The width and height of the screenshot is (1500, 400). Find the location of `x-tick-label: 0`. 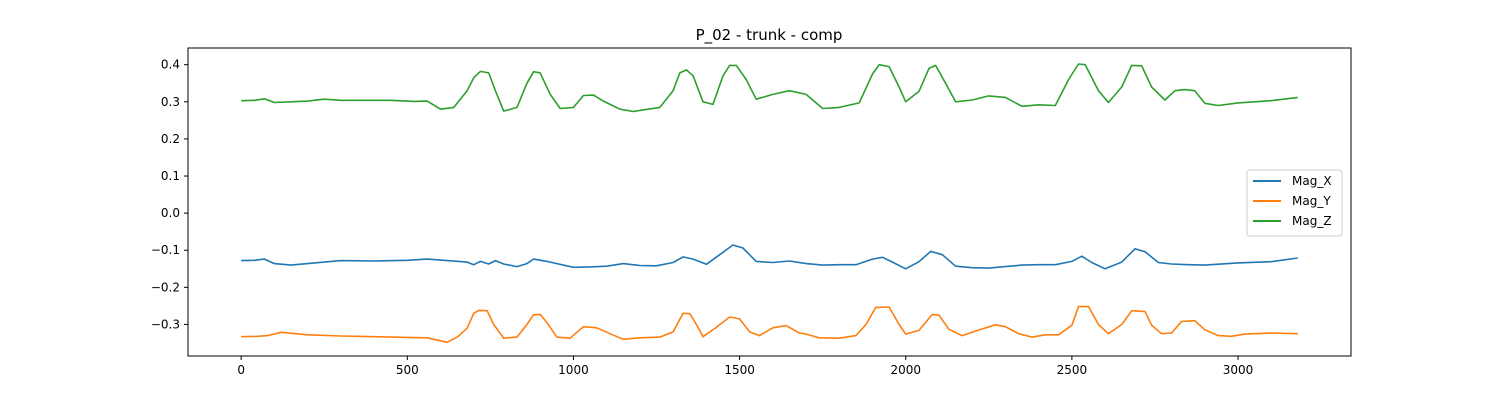

x-tick-label: 0 is located at coordinates (241, 370).